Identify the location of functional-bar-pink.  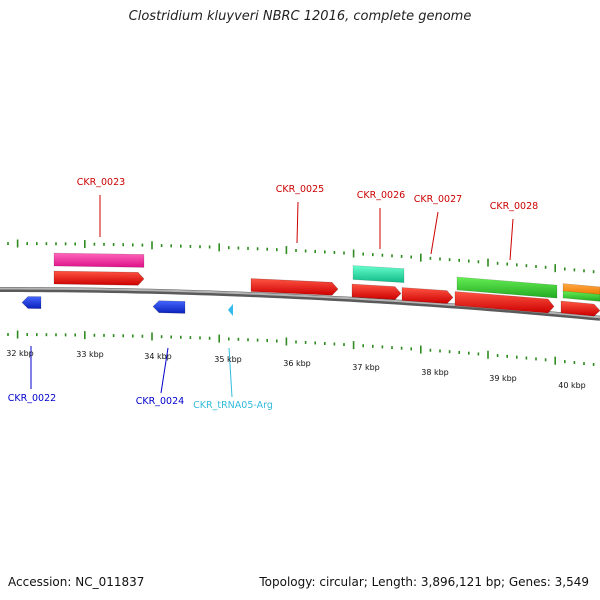
(99, 260).